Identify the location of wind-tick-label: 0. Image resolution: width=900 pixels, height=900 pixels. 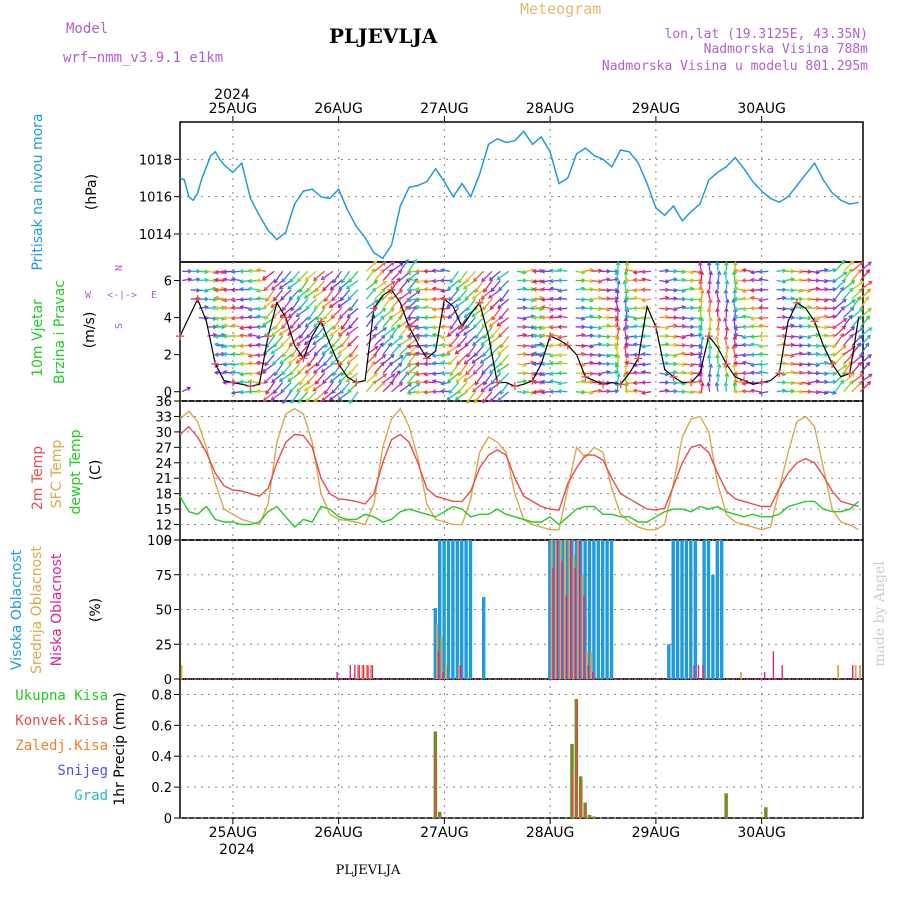
(168, 393).